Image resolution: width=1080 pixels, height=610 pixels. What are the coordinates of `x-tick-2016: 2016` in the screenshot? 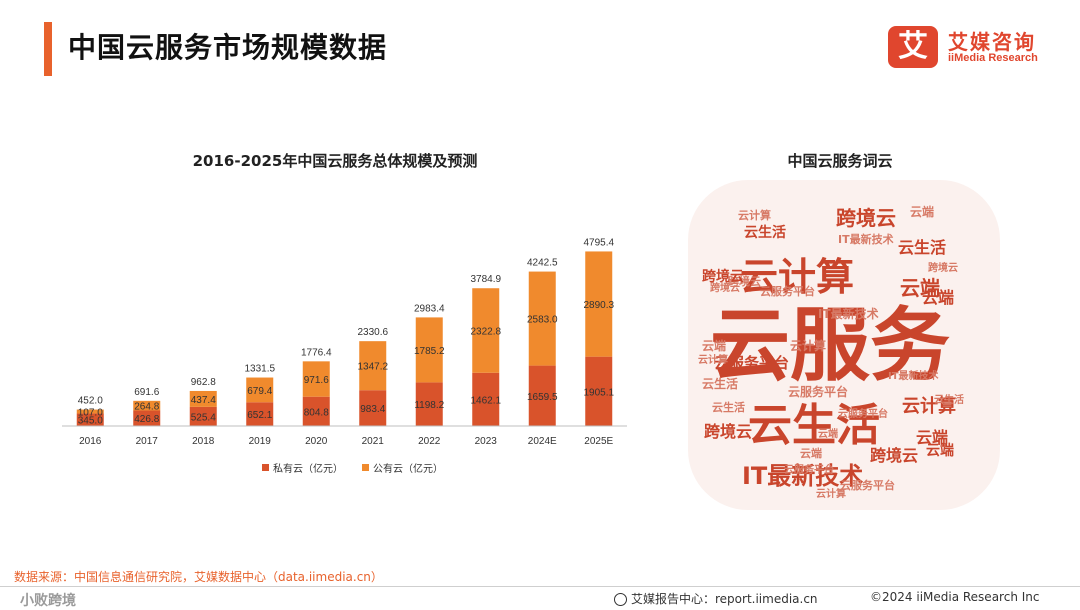 It's located at (90, 441).